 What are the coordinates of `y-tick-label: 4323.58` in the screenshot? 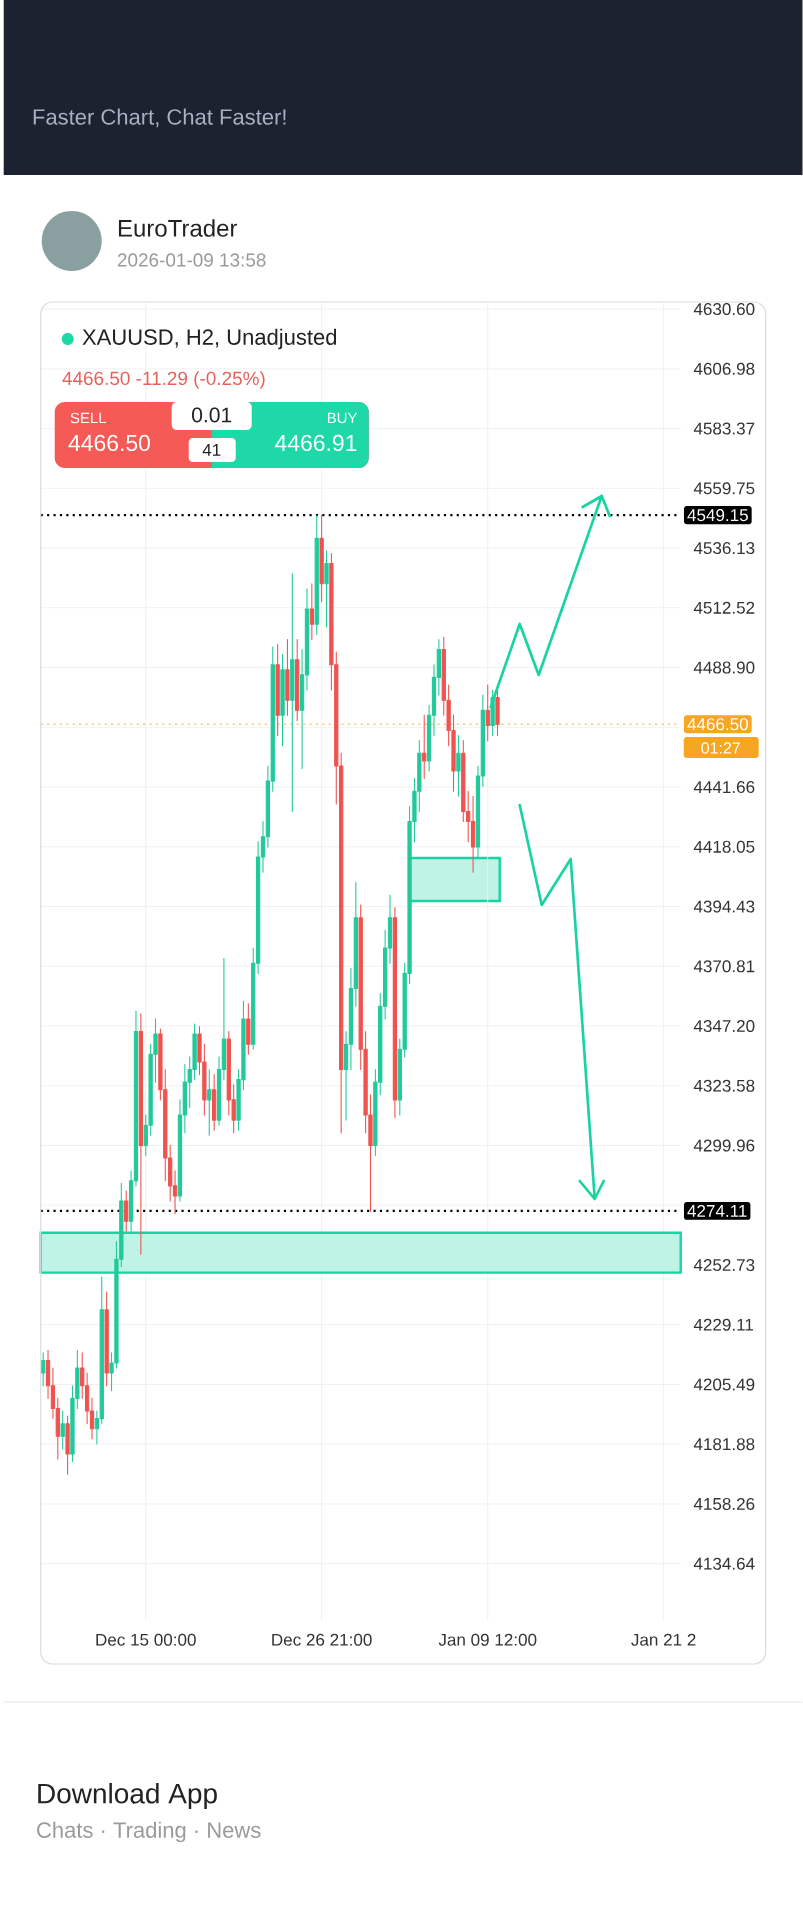 It's located at (724, 1085).